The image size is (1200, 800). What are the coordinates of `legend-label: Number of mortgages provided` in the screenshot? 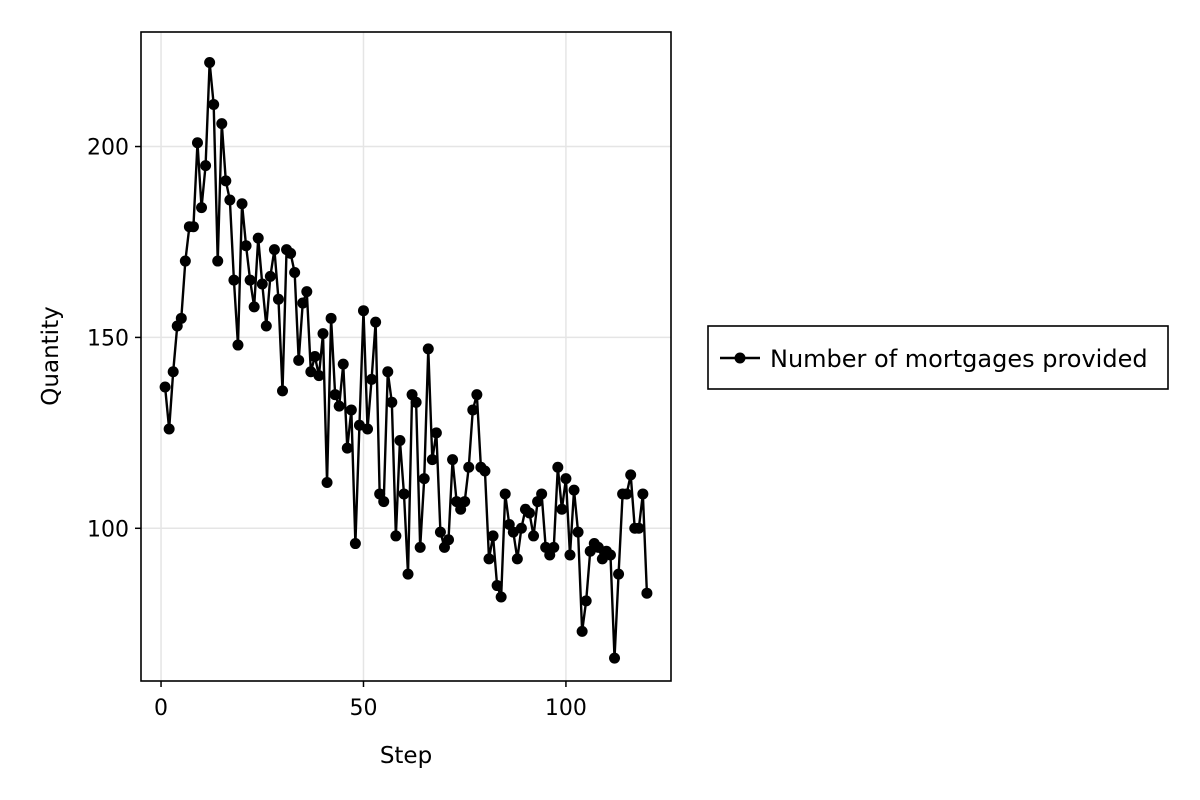 It's located at (959, 359).